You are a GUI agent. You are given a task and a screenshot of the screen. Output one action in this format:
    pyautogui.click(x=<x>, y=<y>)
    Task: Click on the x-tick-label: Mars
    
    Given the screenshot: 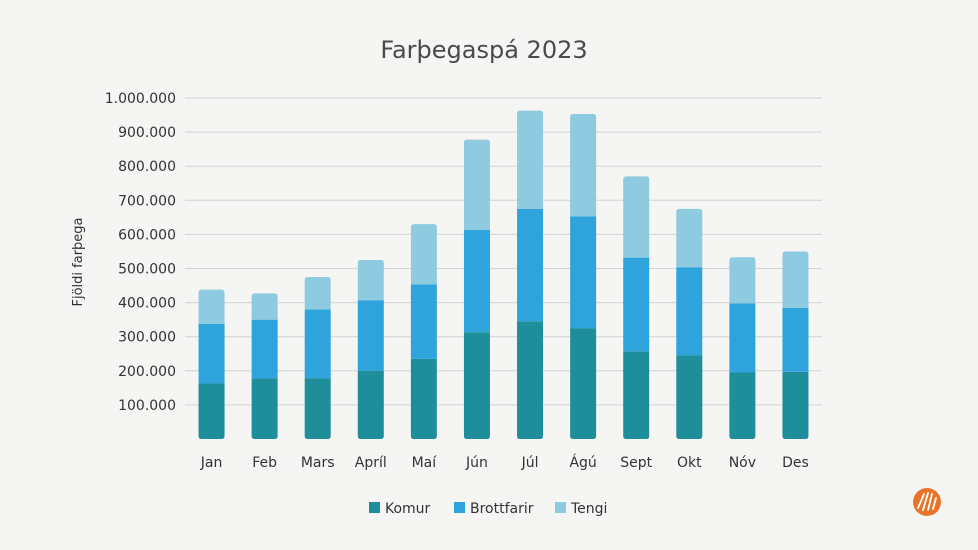 What is the action you would take?
    pyautogui.click(x=318, y=463)
    